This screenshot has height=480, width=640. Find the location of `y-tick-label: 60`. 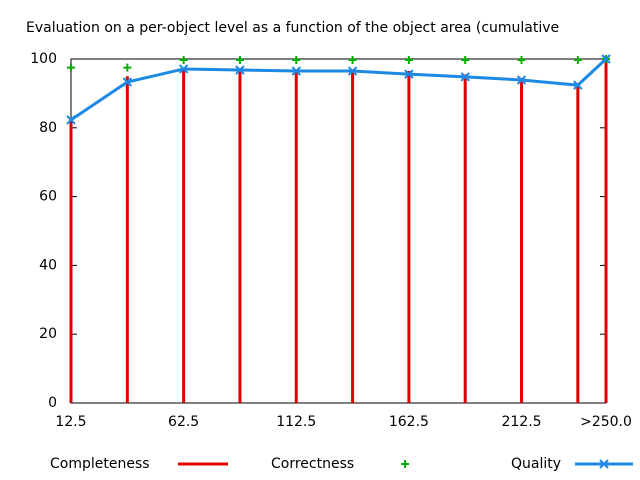

y-tick-label: 60 is located at coordinates (48, 197).